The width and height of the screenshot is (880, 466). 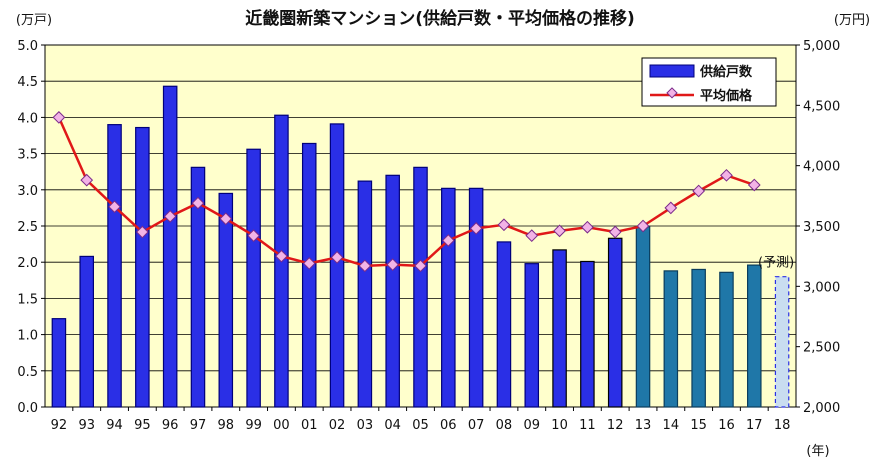 I want to click on left-tick-label: 3.0, so click(x=27, y=191).